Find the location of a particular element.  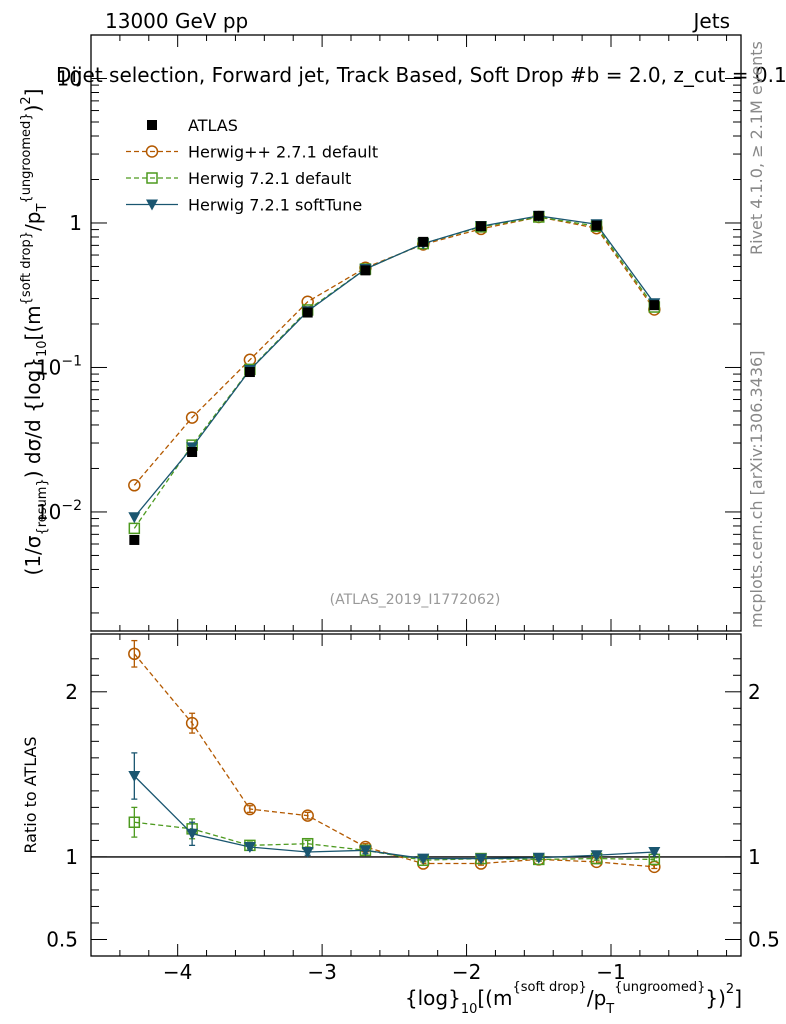

legend-label: Herwig 7.2.1 softTune is located at coordinates (275, 205).